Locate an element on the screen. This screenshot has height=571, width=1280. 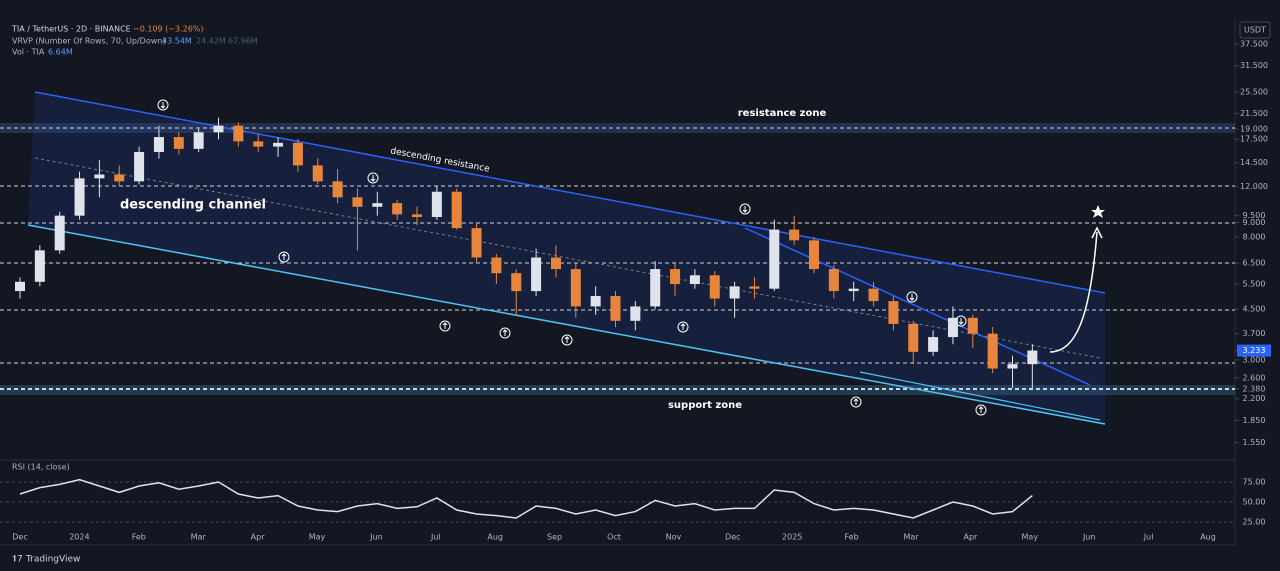
y-tick-label: 4.500 is located at coordinates (1254, 309).